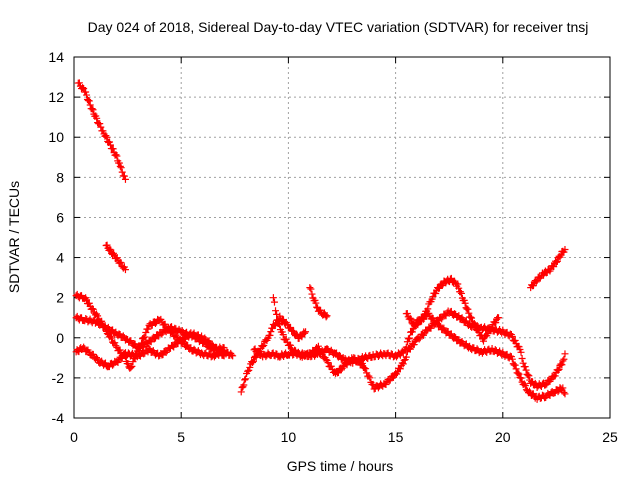  I want to click on x-tick-label-4: 20, so click(503, 437).